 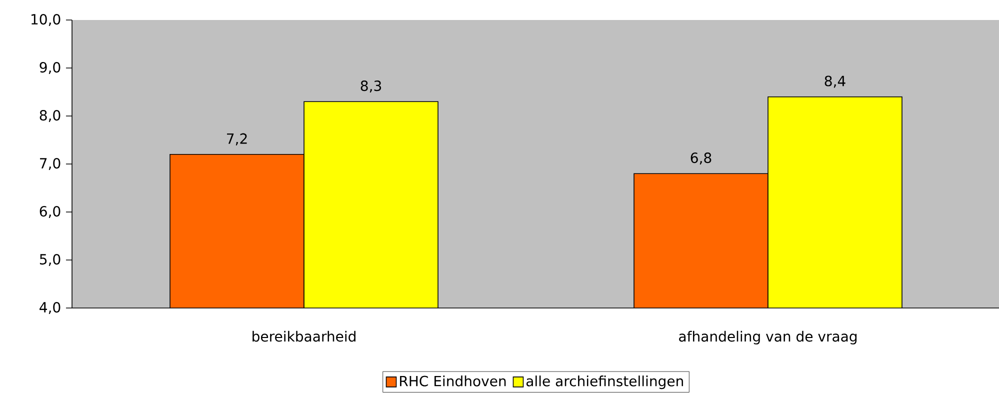 I want to click on y-tick-label: 4,0, so click(x=50, y=308).